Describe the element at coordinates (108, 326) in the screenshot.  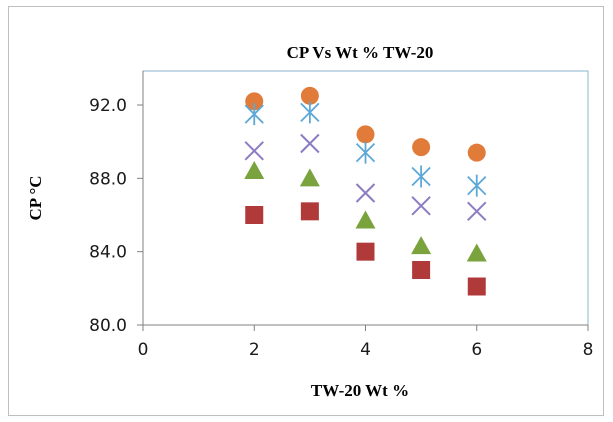
I see `y-tick-label: 80.0` at that location.